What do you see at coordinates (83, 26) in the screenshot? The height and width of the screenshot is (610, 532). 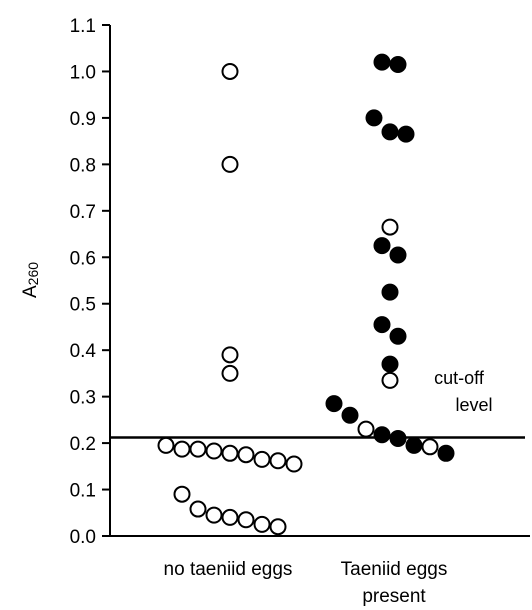 I see `y-tick-label: 1.1` at bounding box center [83, 26].